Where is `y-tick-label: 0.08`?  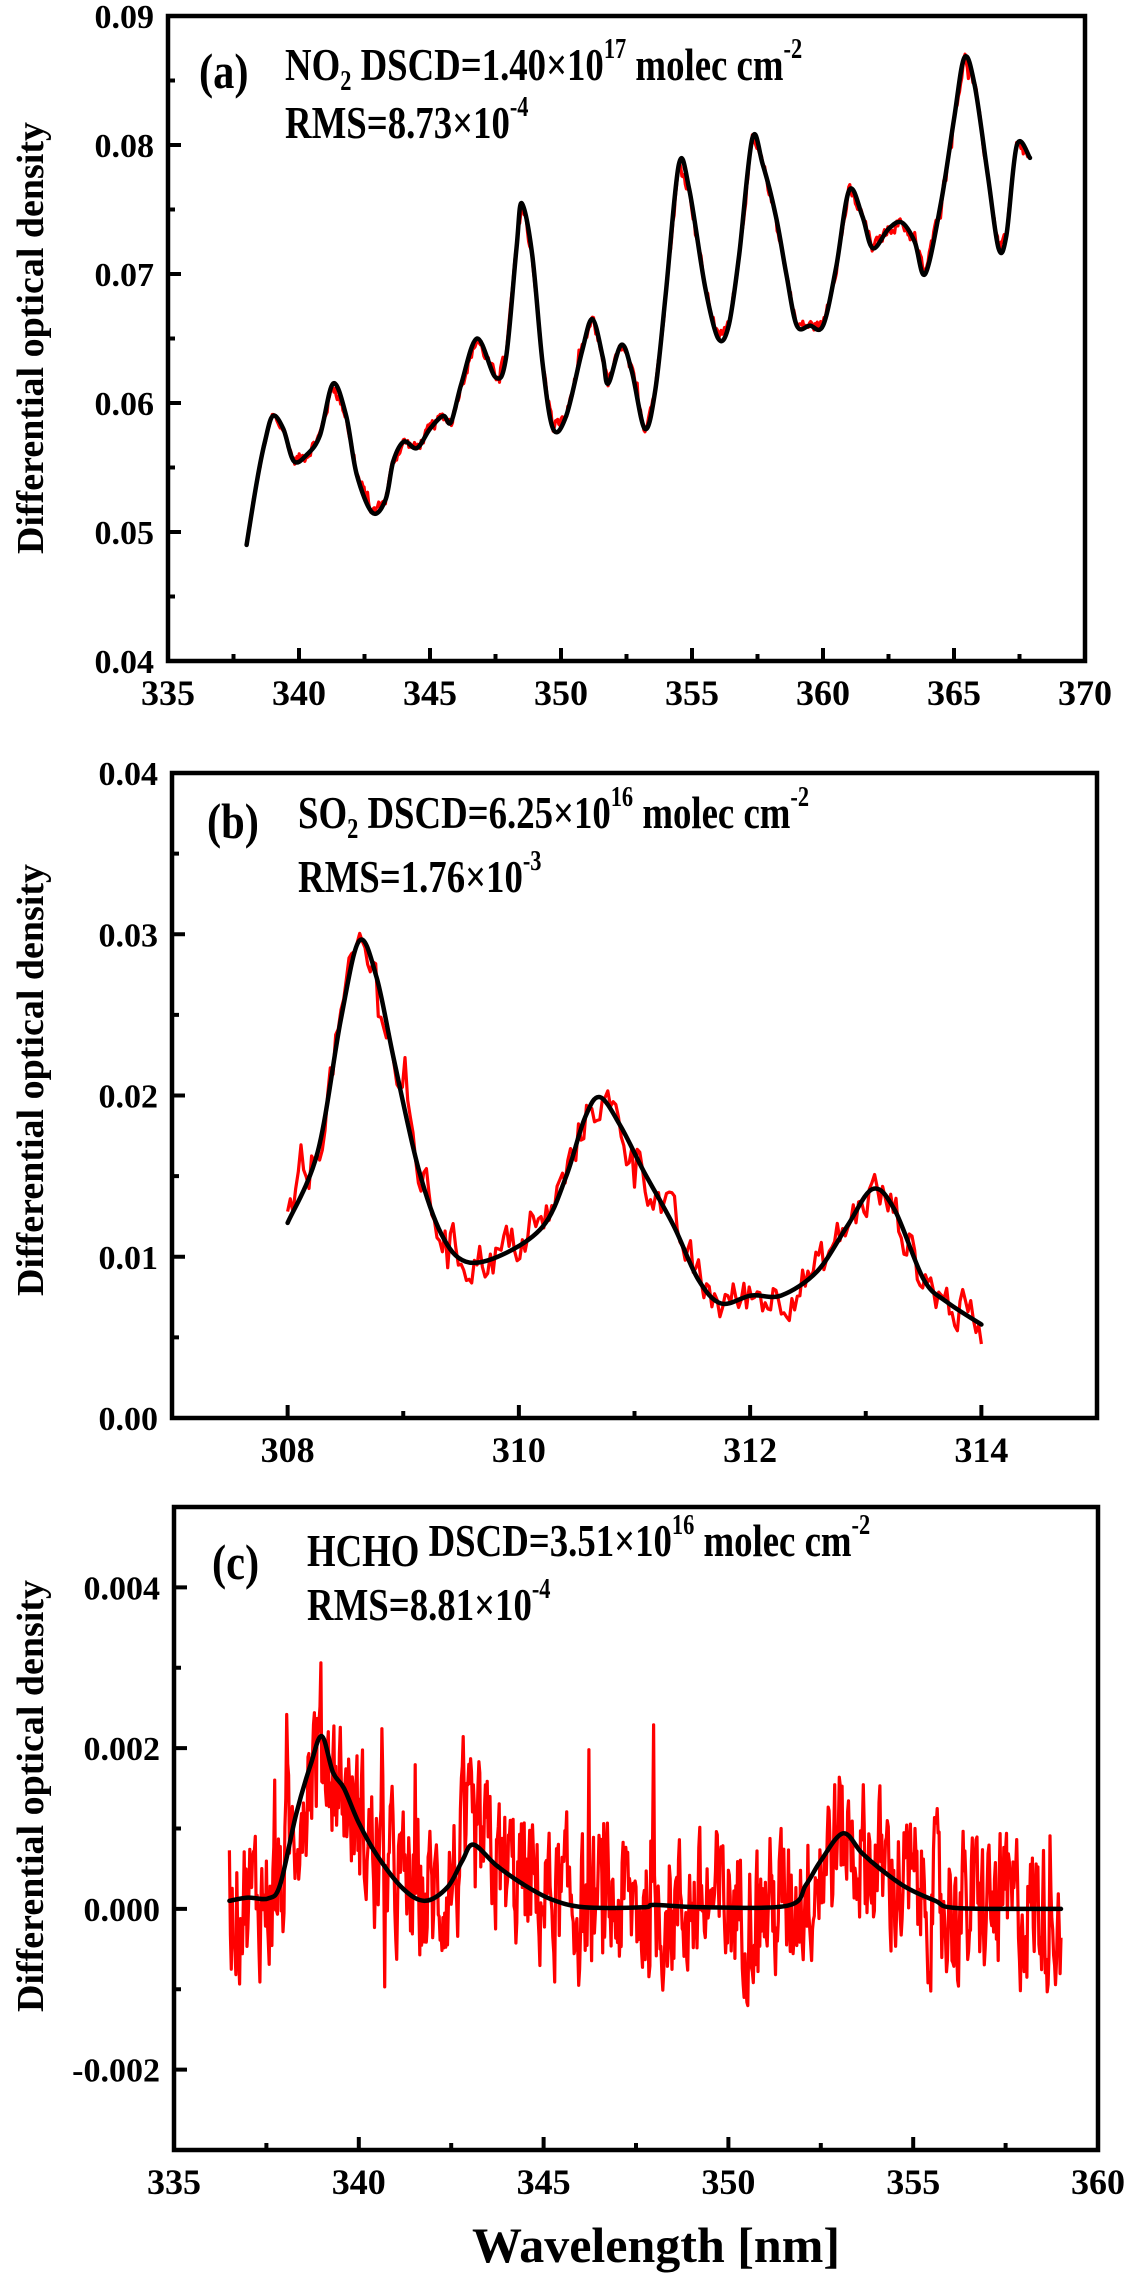 y-tick-label: 0.08 is located at coordinates (125, 146).